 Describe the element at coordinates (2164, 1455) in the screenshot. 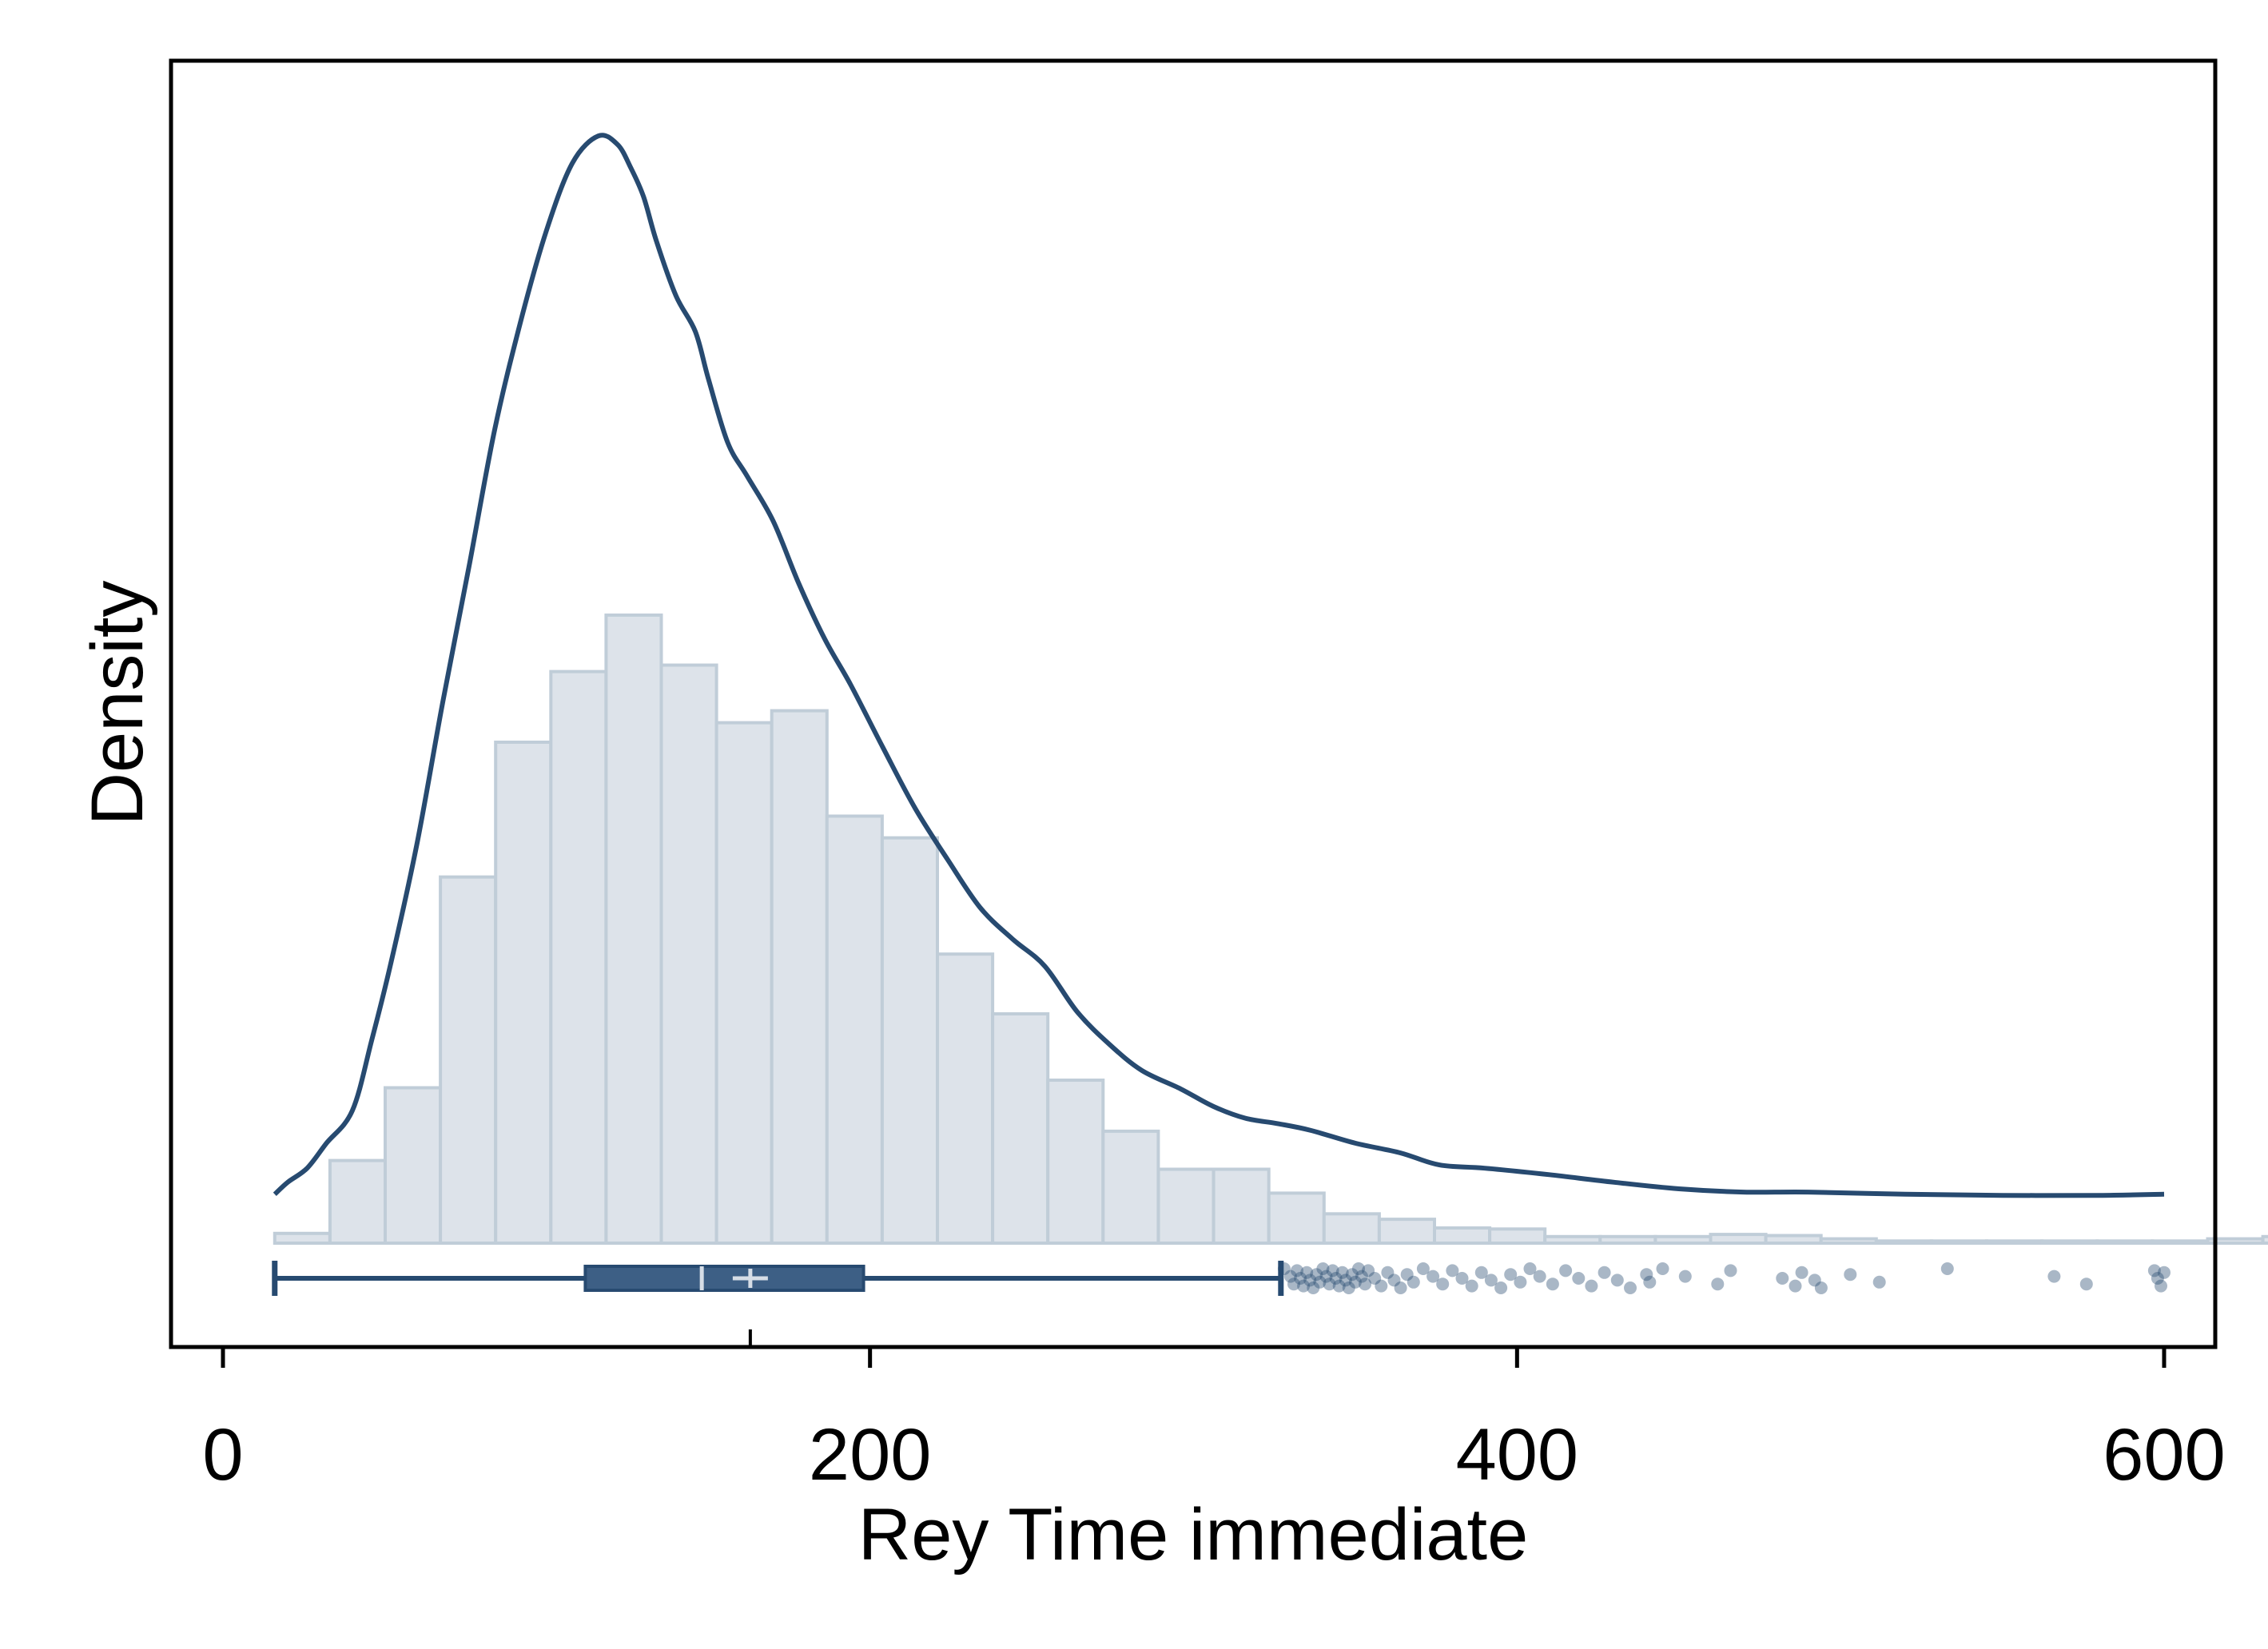

I see `x-tick-label: 600` at that location.